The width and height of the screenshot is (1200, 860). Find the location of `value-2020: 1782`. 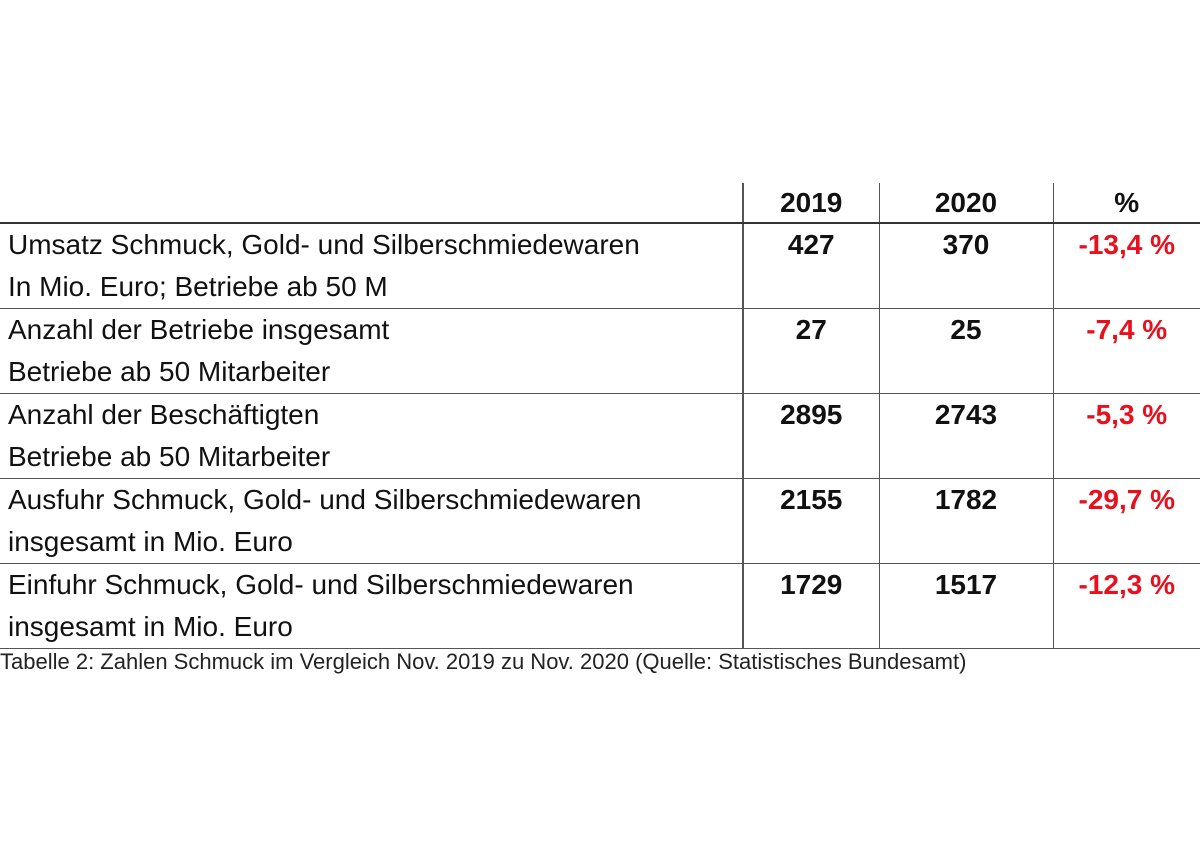

value-2020: 1782 is located at coordinates (966, 521).